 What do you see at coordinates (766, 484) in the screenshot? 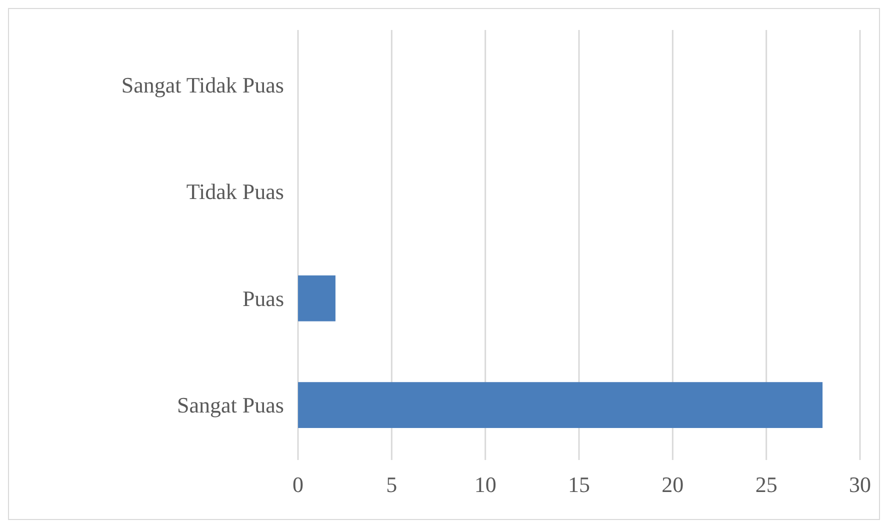
I see `x-tick-label: 25` at bounding box center [766, 484].